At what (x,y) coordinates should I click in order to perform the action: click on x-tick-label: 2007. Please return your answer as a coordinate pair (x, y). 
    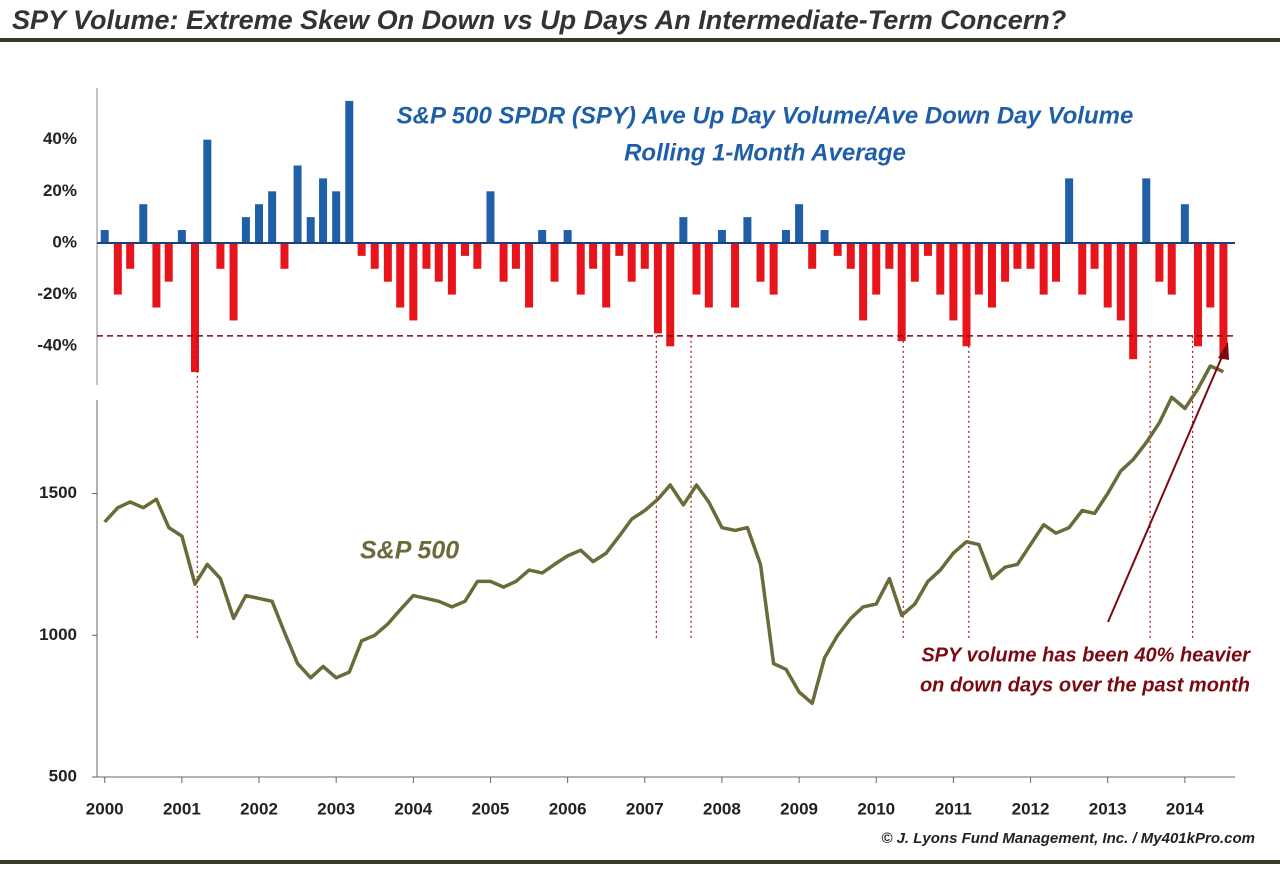
    Looking at the image, I should click on (645, 808).